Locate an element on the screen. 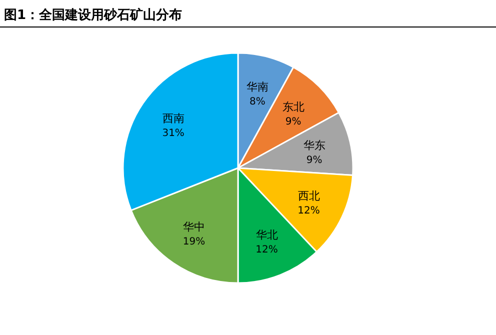 The height and width of the screenshot is (335, 496). data-label: 19% is located at coordinates (194, 242).